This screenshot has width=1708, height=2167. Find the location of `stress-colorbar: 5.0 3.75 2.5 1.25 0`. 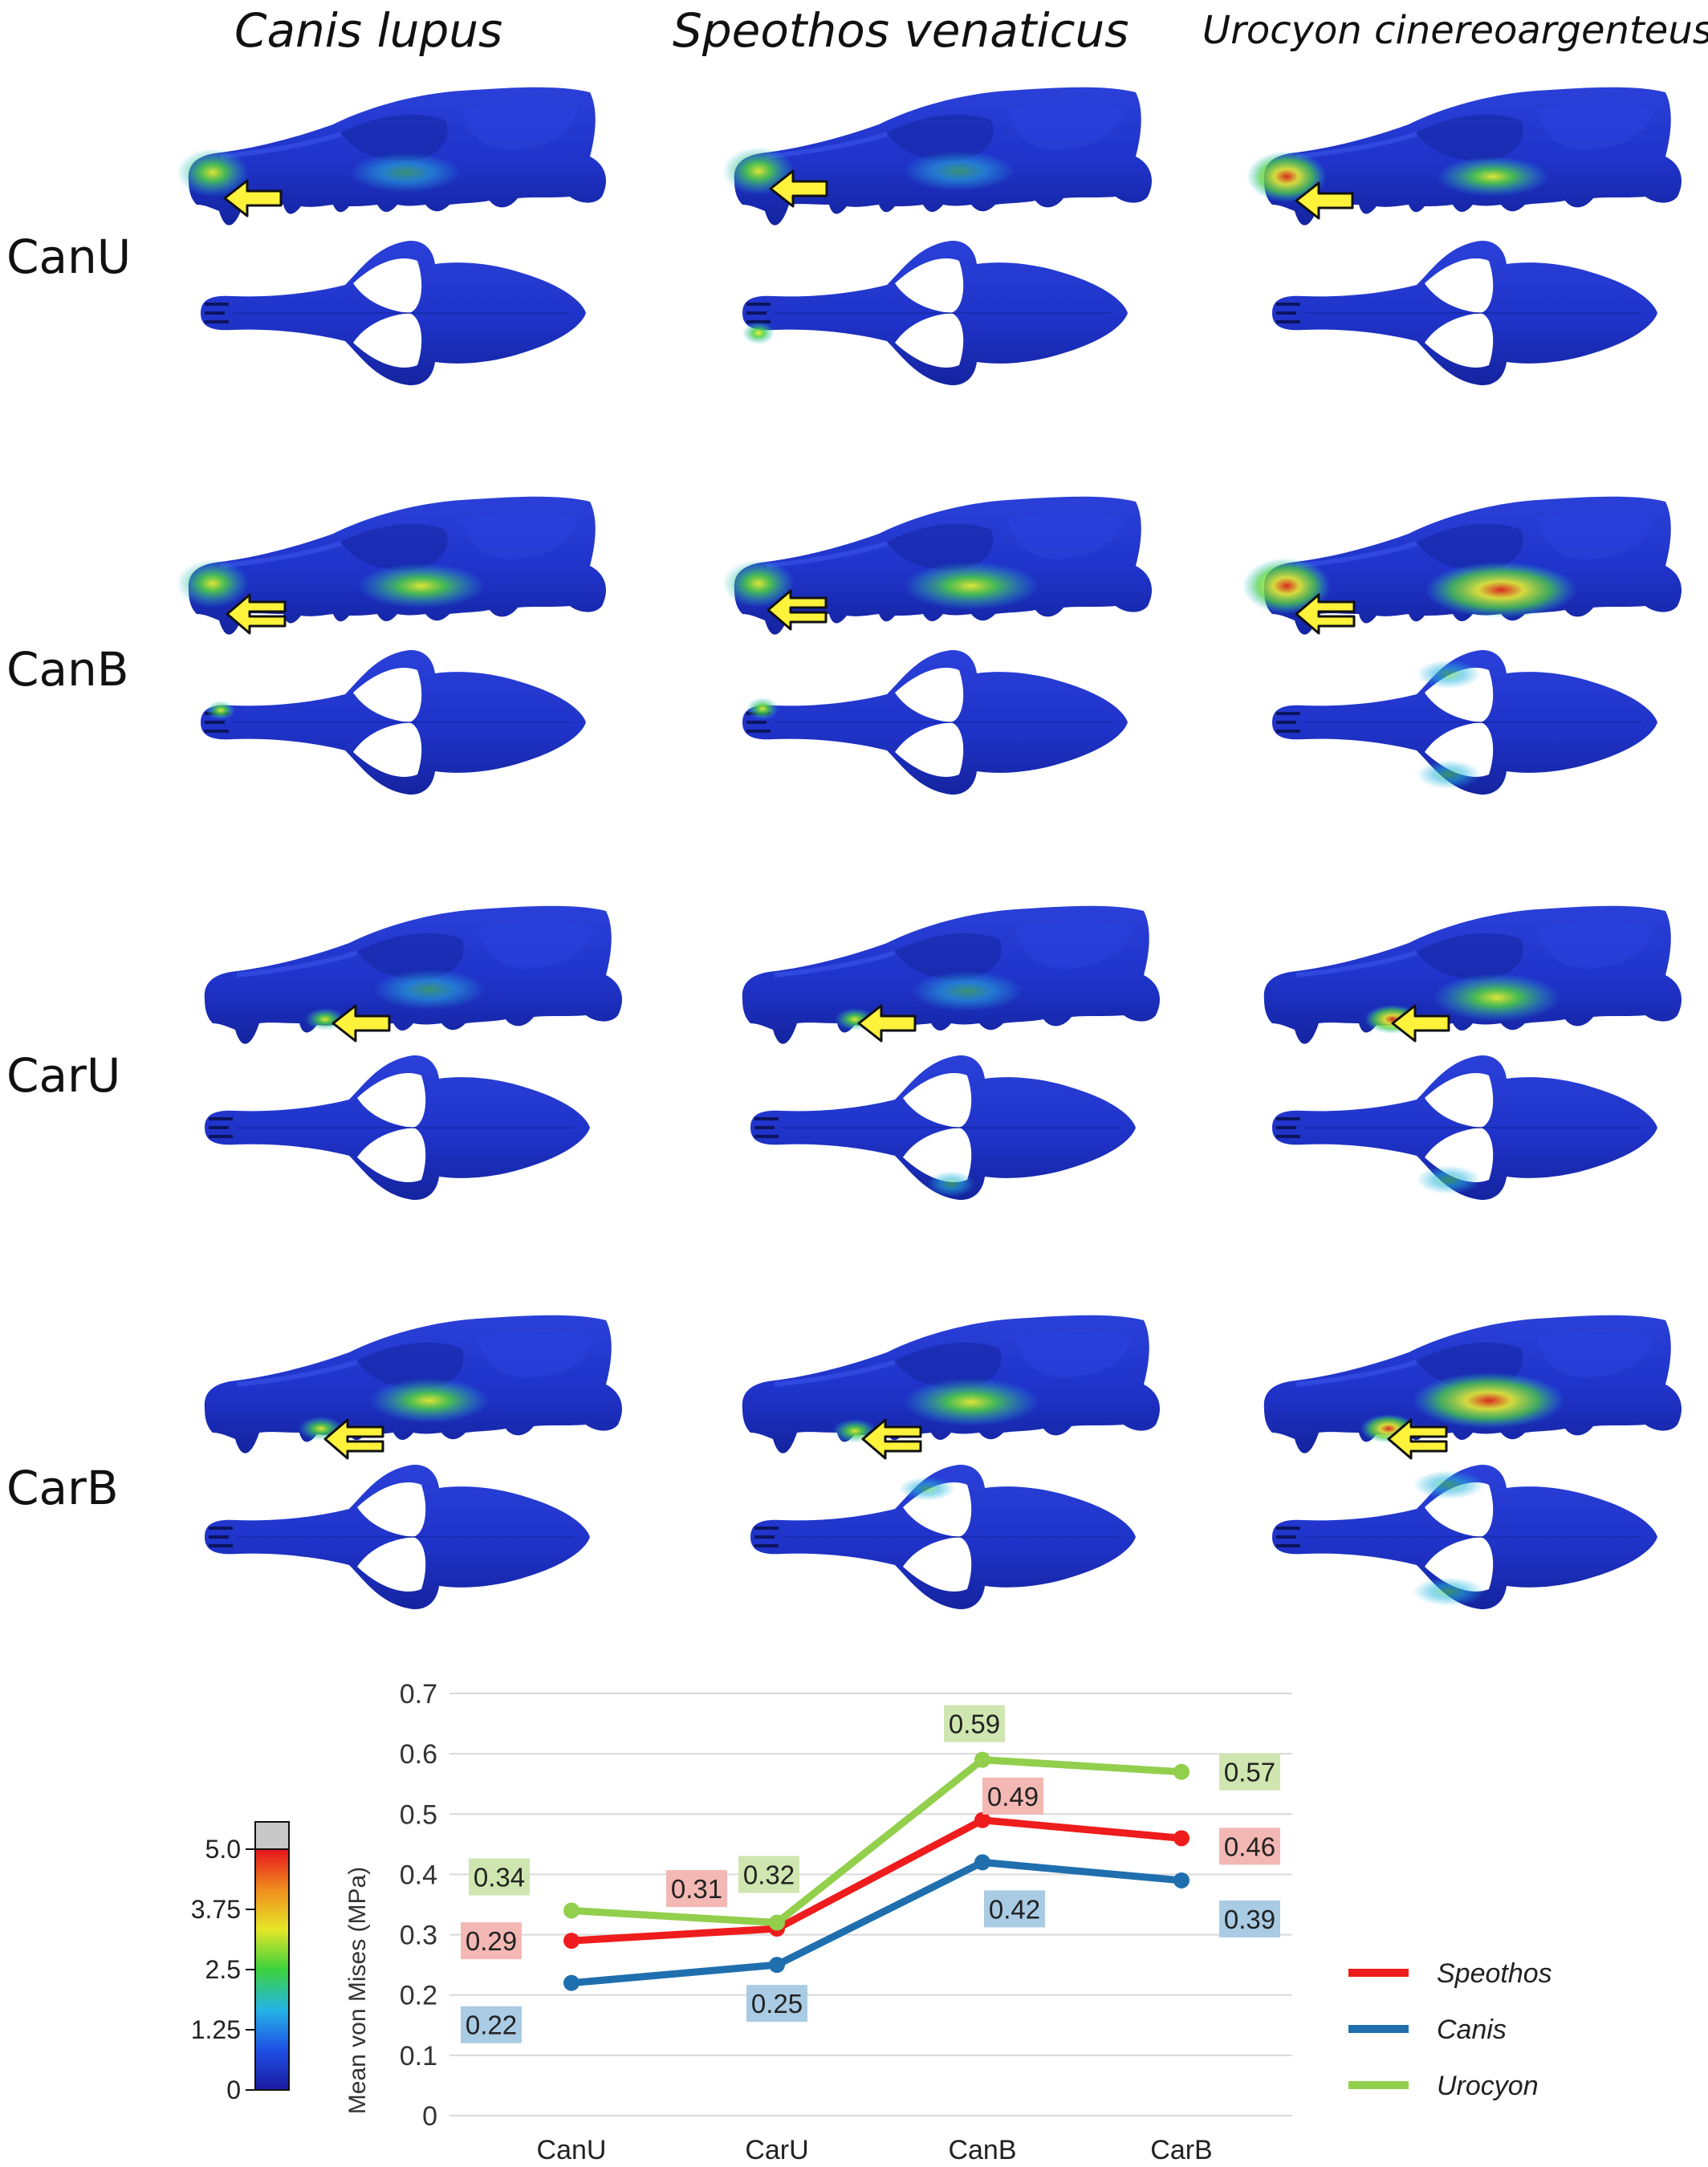

stress-colorbar: 5.0 3.75 2.5 1.25 0 is located at coordinates (241, 1962).